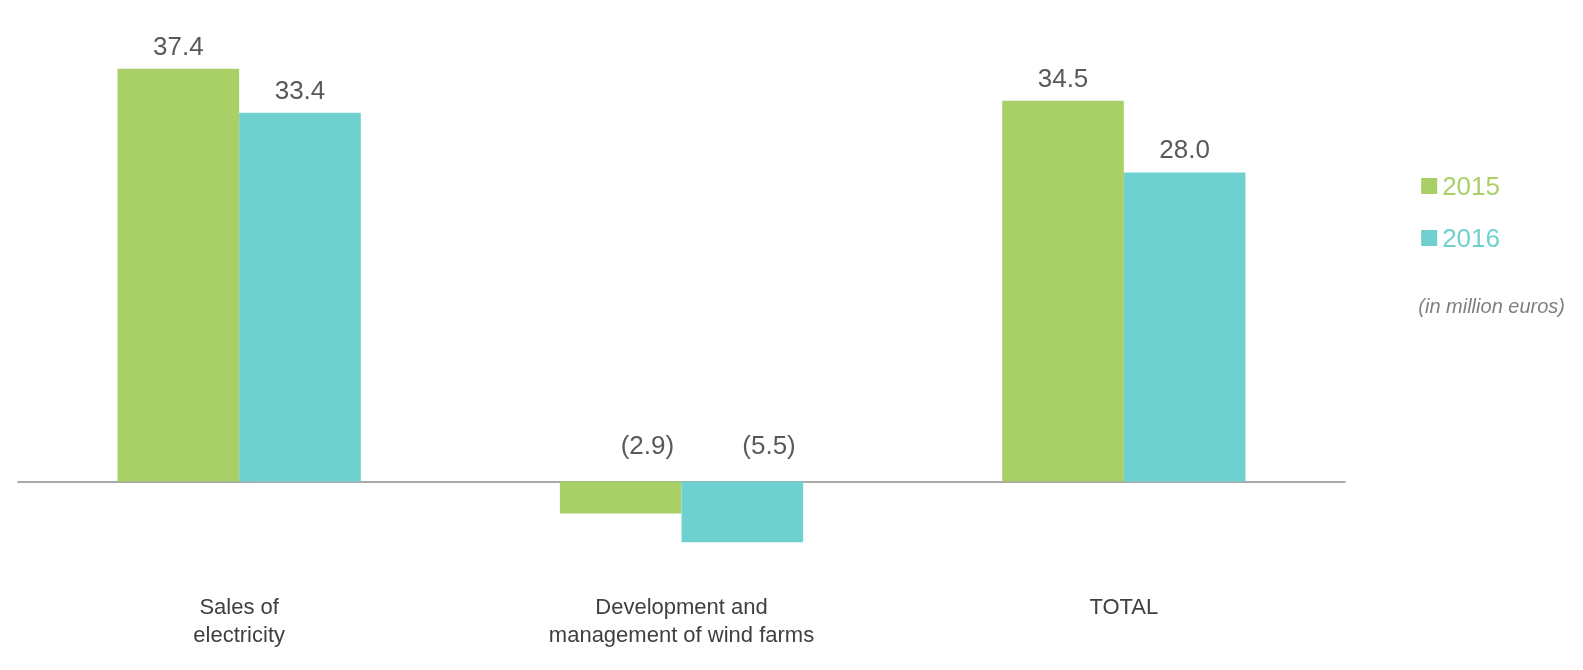  What do you see at coordinates (239, 620) in the screenshot?
I see `x-tick-label: Sales of electricity` at bounding box center [239, 620].